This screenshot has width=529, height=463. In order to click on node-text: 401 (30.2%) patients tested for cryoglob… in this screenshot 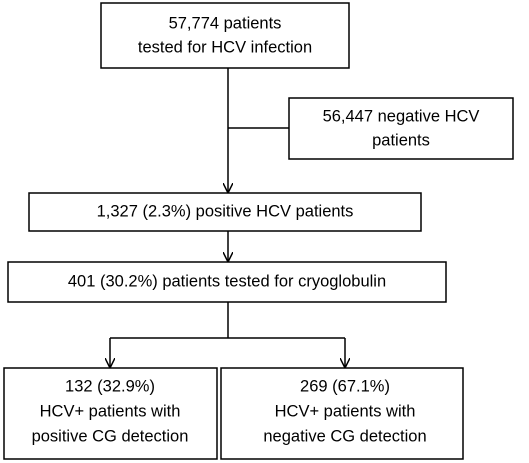, I will do `click(227, 281)`.